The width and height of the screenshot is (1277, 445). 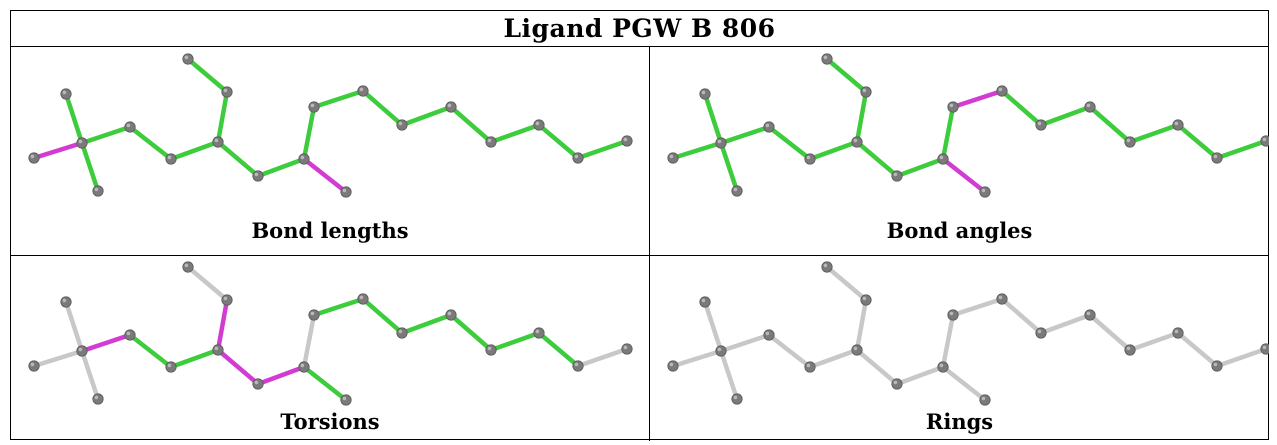 I want to click on caption-bond-angles: Bond angles, so click(x=959, y=230).